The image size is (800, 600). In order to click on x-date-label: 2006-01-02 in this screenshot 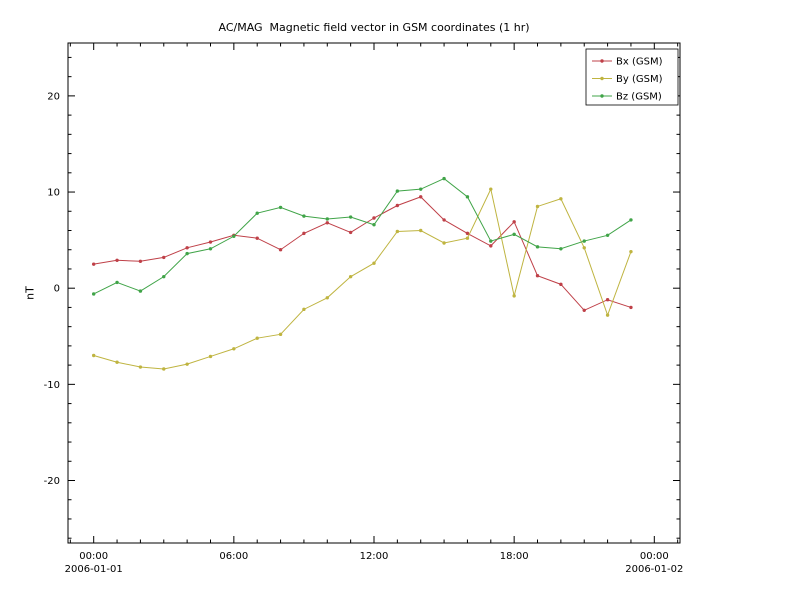, I will do `click(654, 569)`.